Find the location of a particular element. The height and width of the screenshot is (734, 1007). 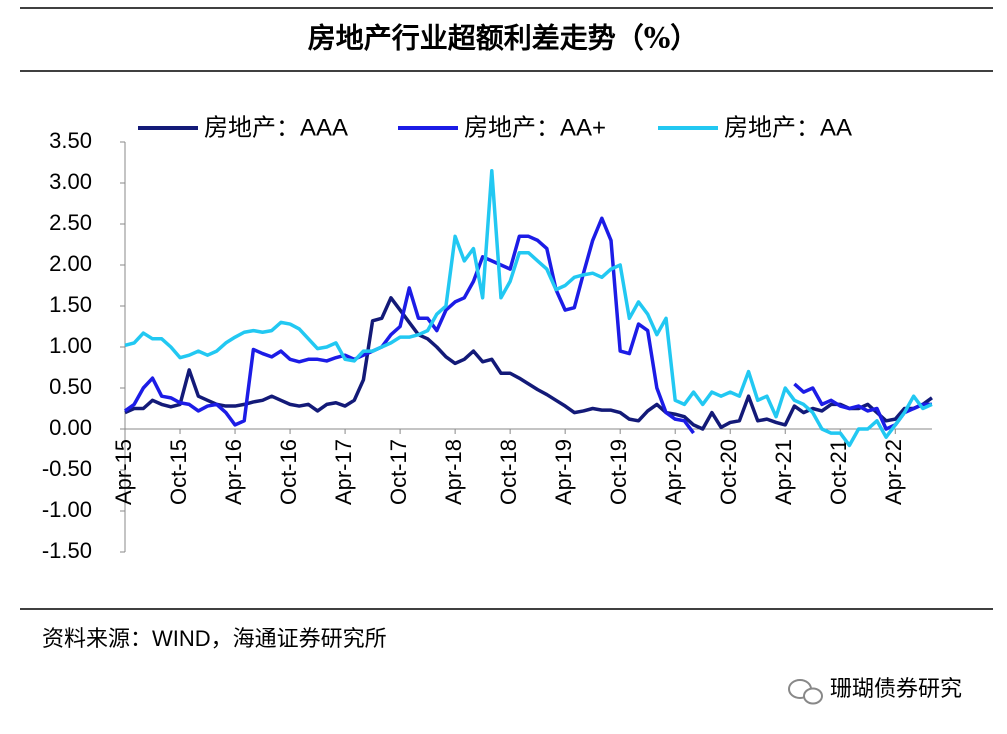

y-tick-label: -0.50 is located at coordinates (67, 468).